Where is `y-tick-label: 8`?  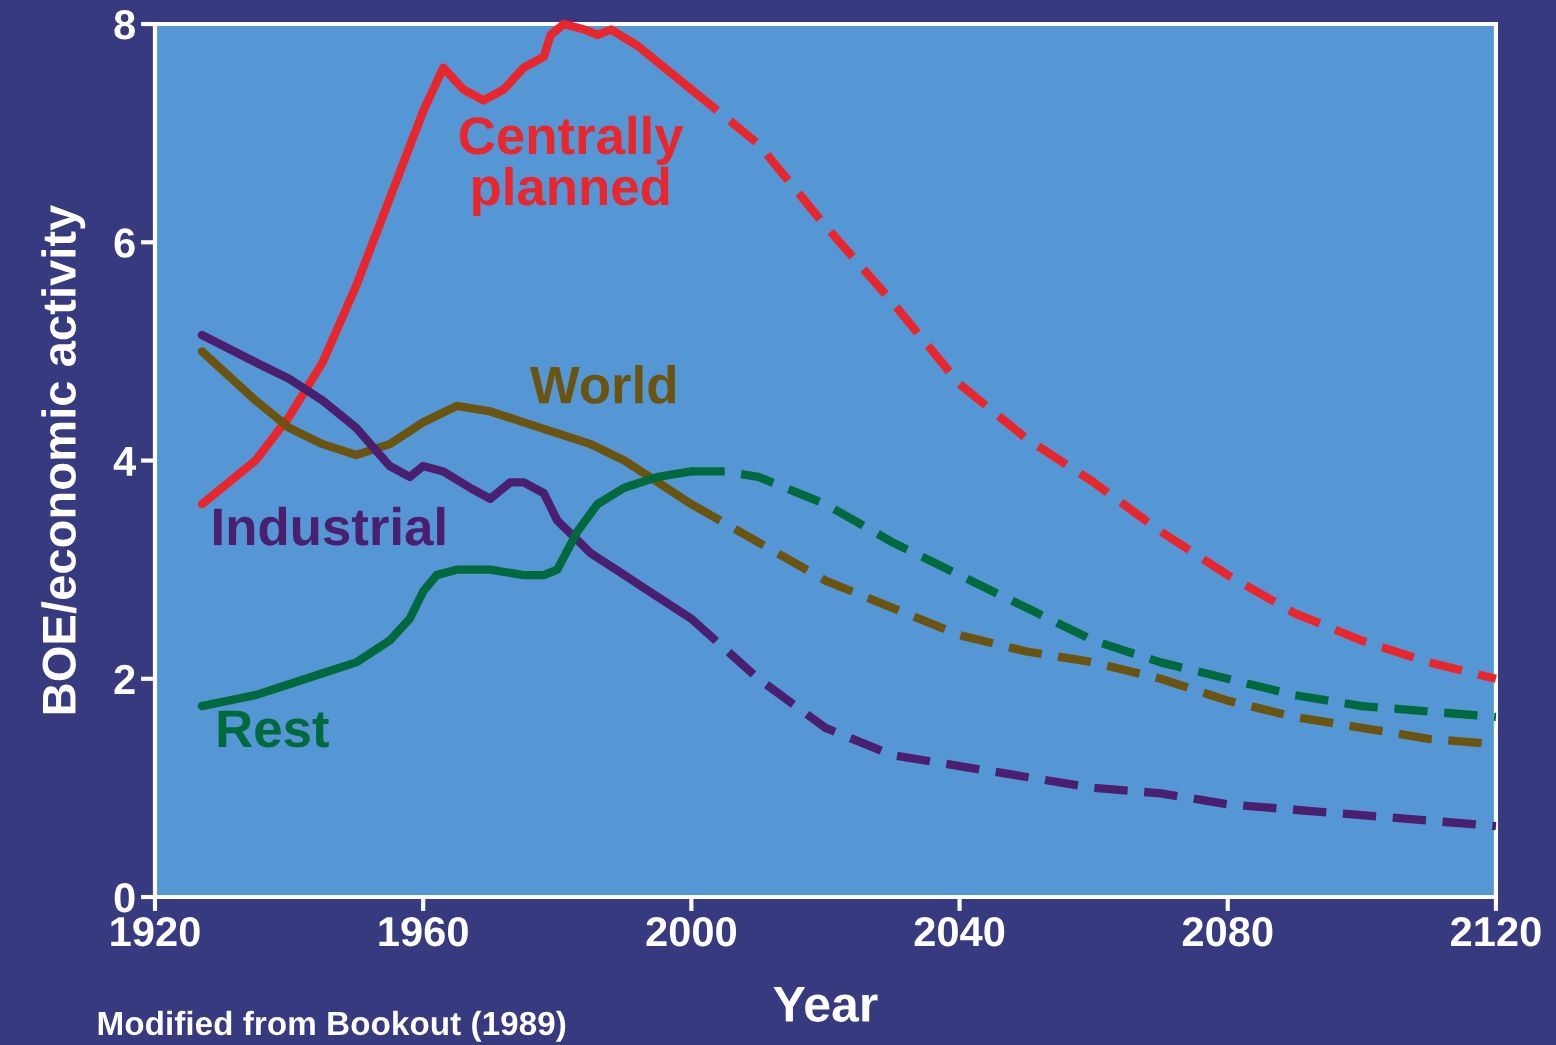
y-tick-label: 8 is located at coordinates (124, 25).